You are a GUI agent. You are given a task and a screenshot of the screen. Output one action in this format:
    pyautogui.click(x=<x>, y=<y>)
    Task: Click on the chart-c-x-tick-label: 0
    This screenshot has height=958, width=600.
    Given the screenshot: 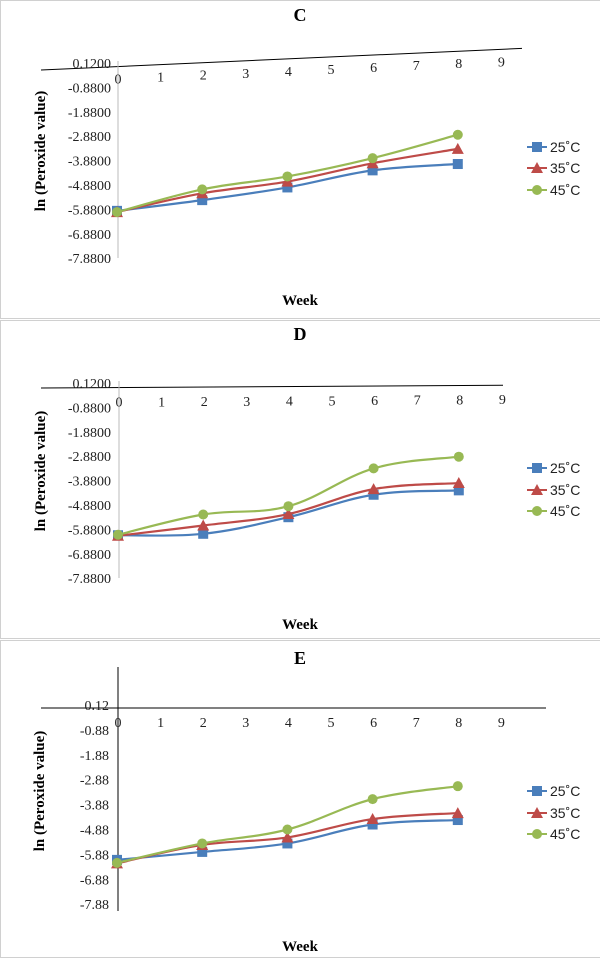 What is the action you would take?
    pyautogui.click(x=118, y=80)
    